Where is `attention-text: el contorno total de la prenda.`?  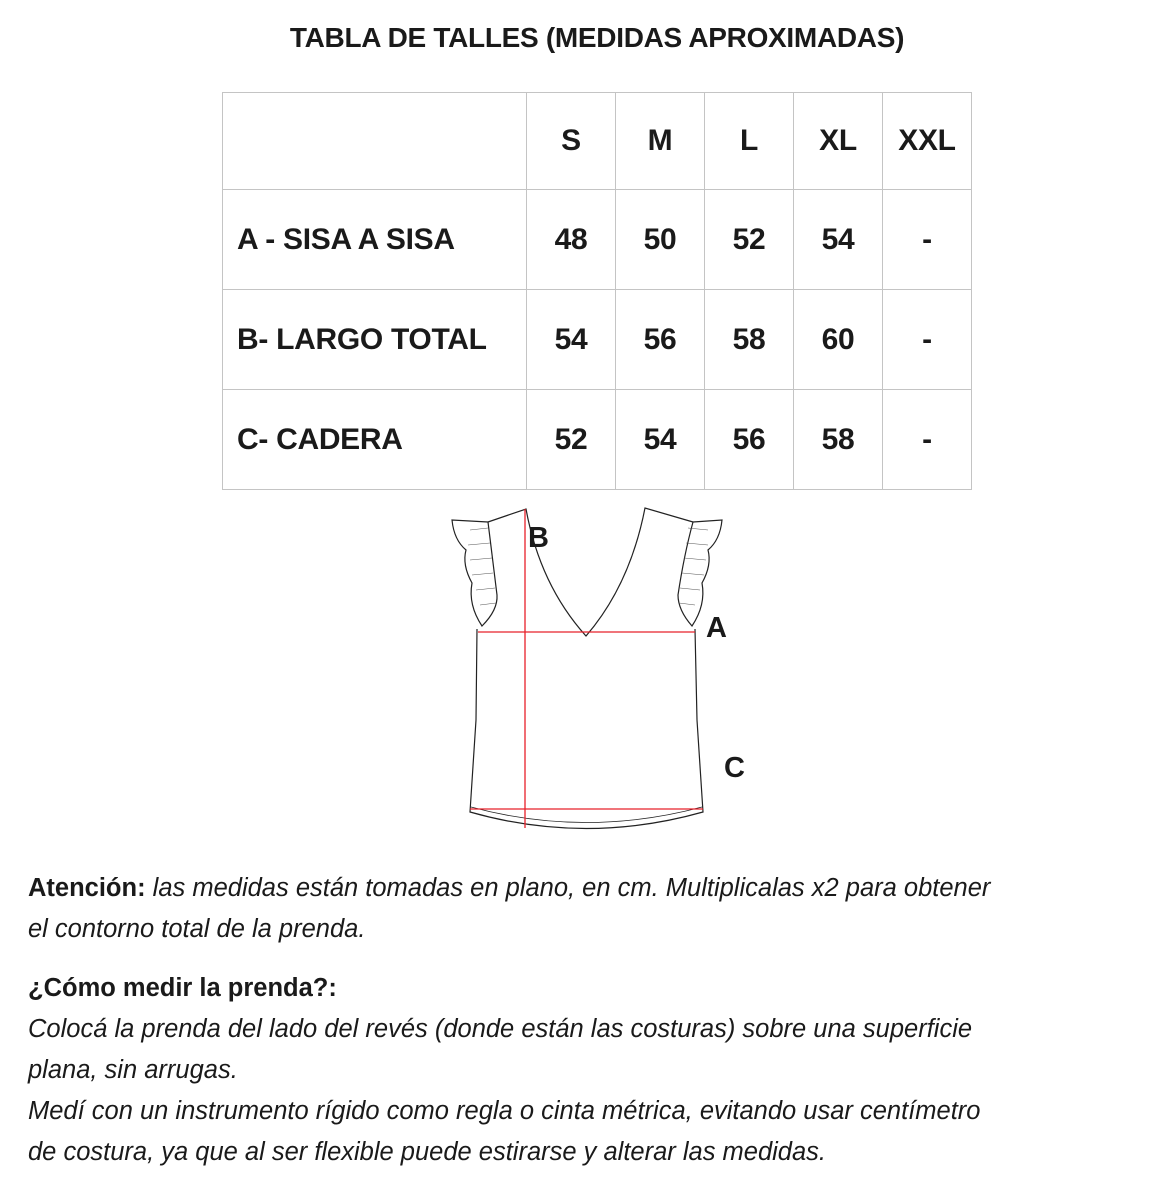
attention-text: el contorno total de la prenda. is located at coordinates (197, 929).